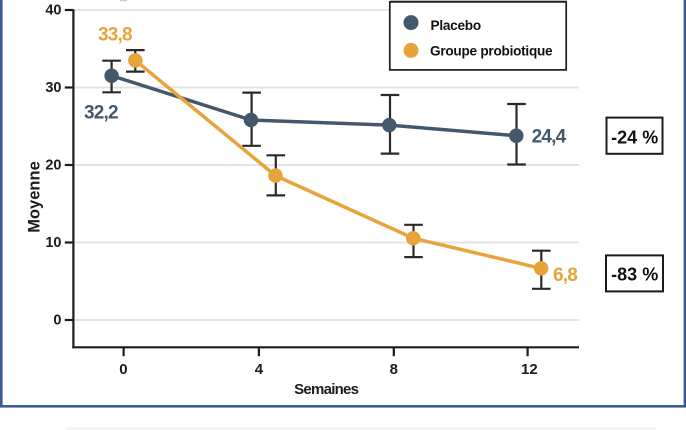 The image size is (686, 430). I want to click on svg-text: 33,8, so click(115, 35).